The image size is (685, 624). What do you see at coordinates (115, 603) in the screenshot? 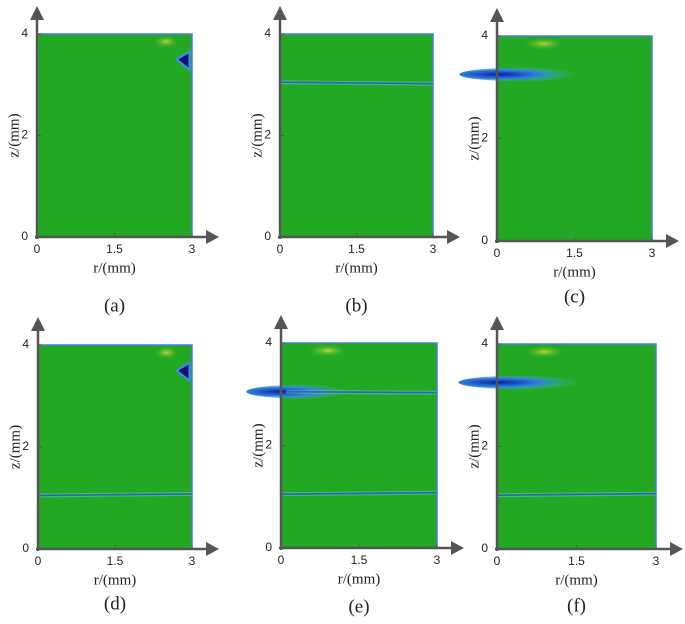
I see `caption: (d)` at bounding box center [115, 603].